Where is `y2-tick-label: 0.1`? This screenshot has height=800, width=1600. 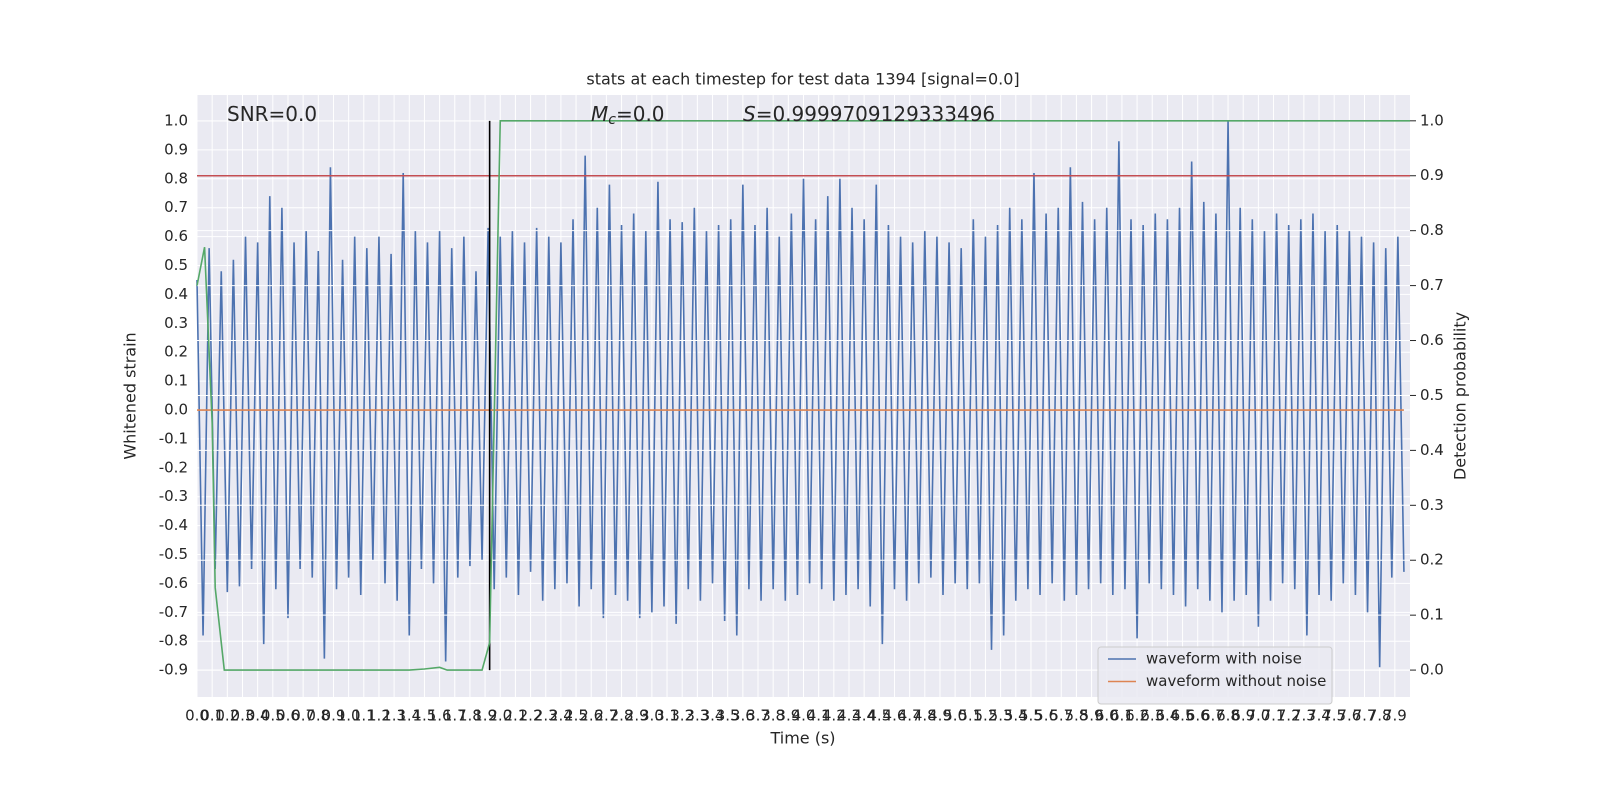 y2-tick-label: 0.1 is located at coordinates (1432, 615).